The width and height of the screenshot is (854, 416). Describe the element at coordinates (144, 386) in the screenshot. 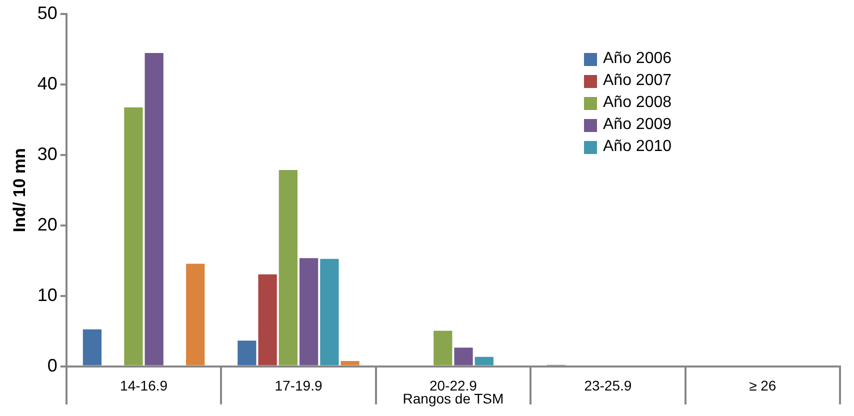

I see `x-tick-label: 14-16.9` at that location.